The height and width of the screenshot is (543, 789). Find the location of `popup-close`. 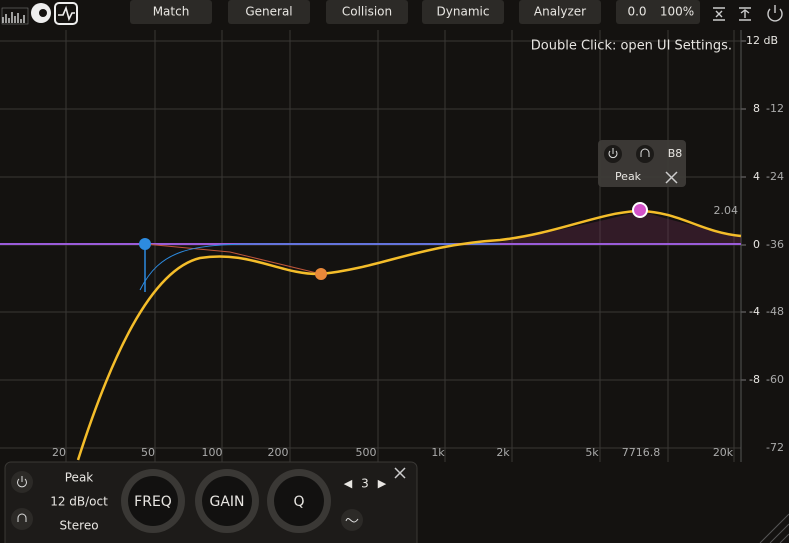

popup-close is located at coordinates (671, 177).